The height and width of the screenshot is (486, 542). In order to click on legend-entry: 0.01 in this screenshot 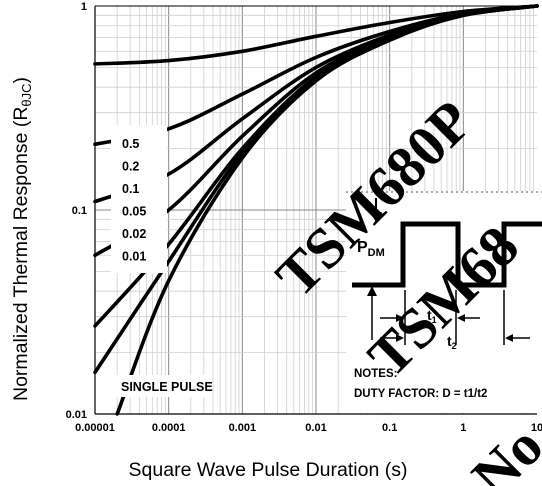, I will do `click(134, 257)`.